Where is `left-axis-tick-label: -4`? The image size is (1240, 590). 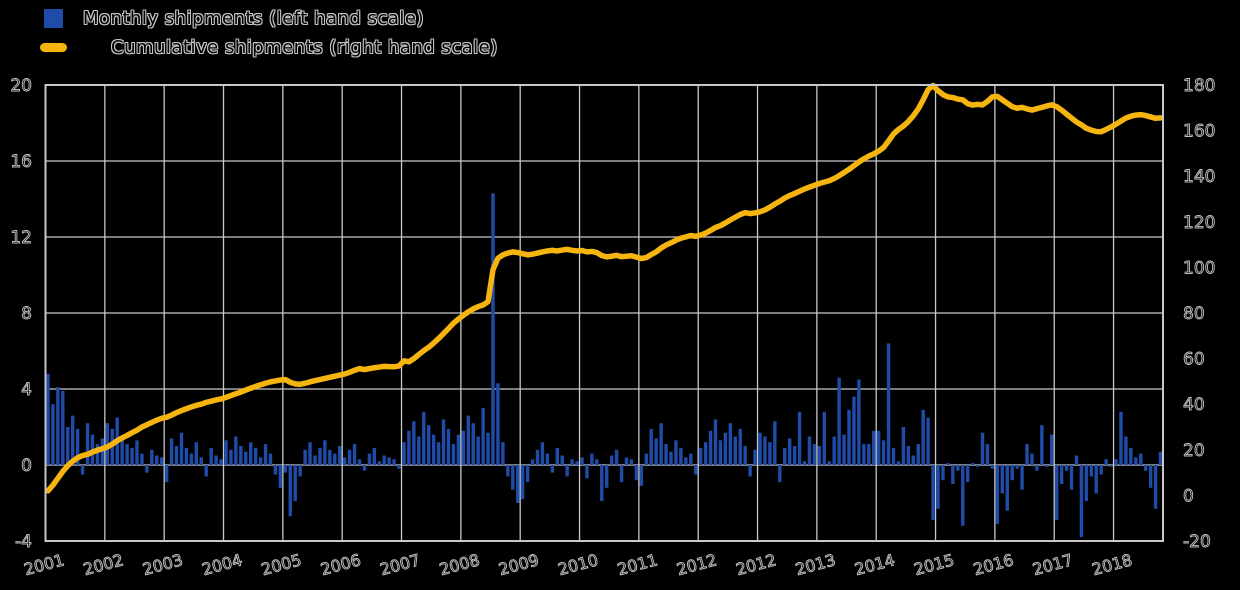
left-axis-tick-label: -4 is located at coordinates (23, 542).